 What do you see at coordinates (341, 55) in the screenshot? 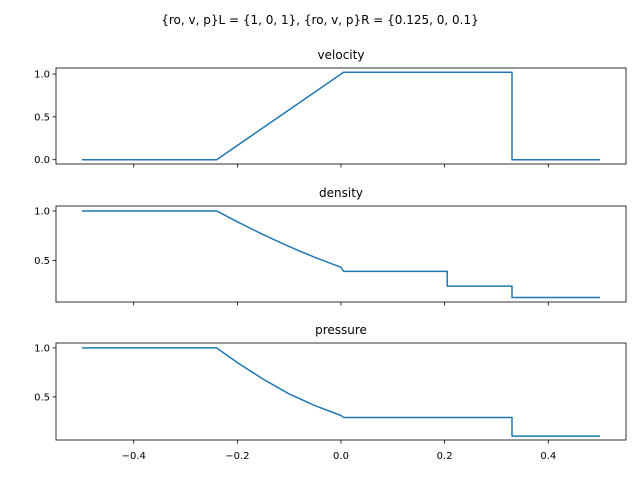
I see `velocity-title: velocity` at bounding box center [341, 55].